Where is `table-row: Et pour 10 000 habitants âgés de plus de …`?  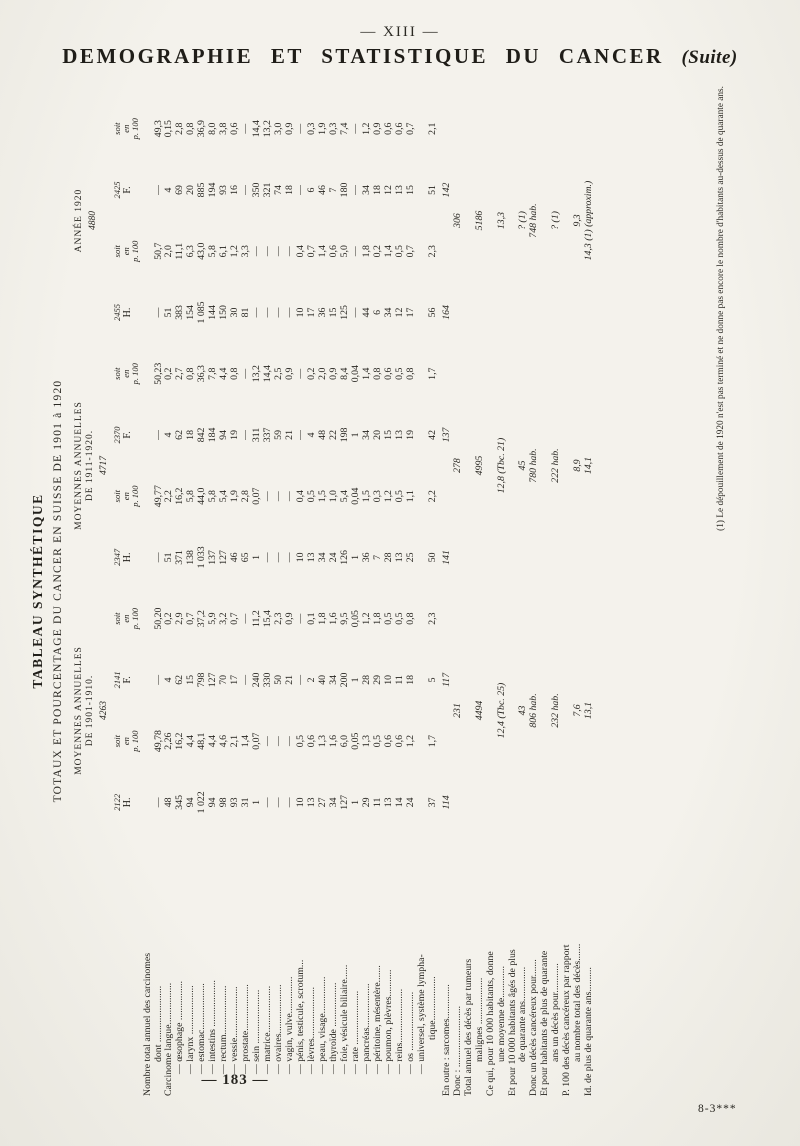 table-row: Et pour 10 000 habitants âgés de plus de … is located at coordinates (519, 597).